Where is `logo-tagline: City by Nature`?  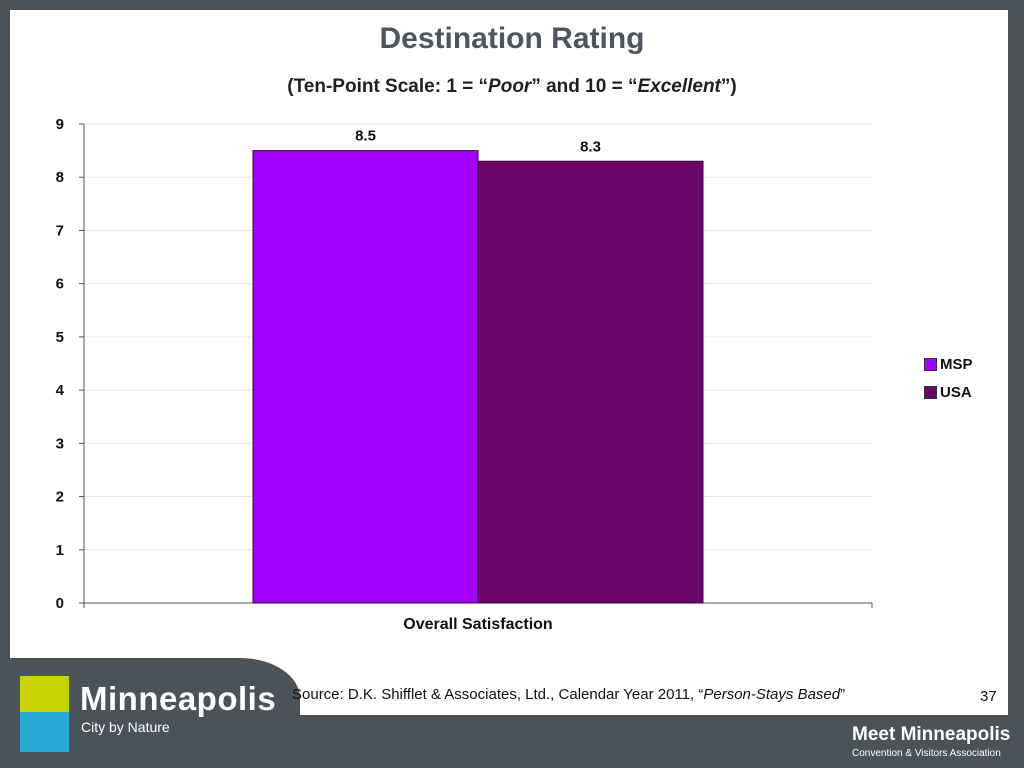
logo-tagline: City by Nature is located at coordinates (125, 727).